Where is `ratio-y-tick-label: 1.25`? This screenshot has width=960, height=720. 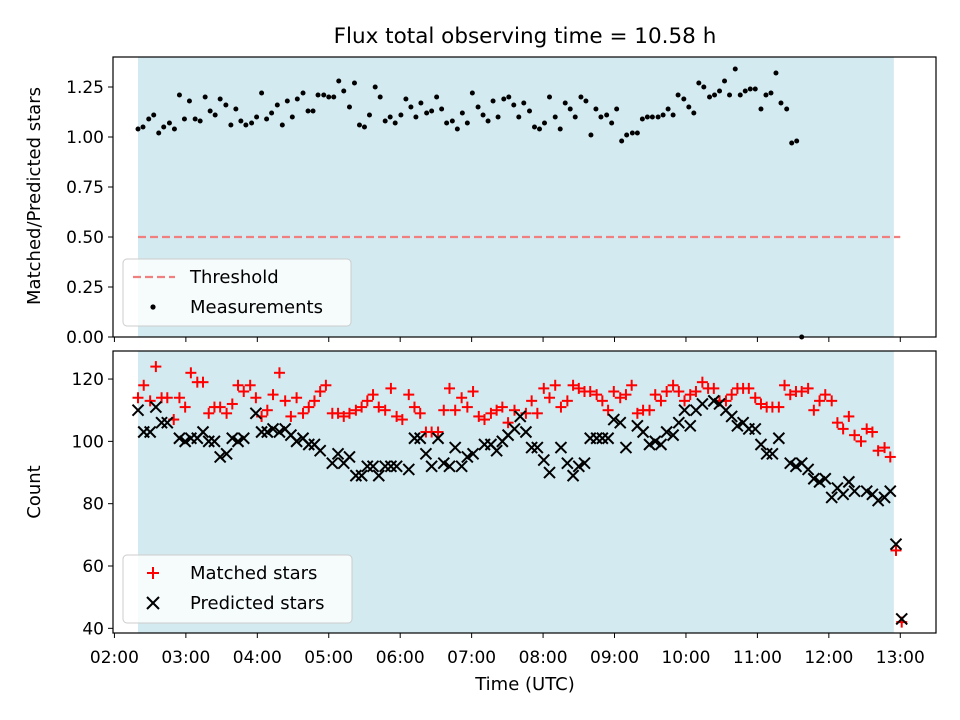 ratio-y-tick-label: 1.25 is located at coordinates (85, 88).